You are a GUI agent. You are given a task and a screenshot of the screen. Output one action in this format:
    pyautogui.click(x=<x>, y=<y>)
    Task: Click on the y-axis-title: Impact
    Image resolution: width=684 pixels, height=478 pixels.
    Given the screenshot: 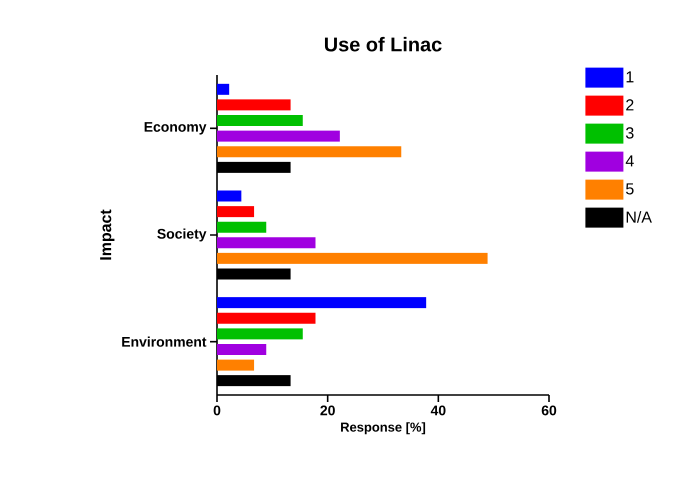 What is the action you would take?
    pyautogui.click(x=107, y=235)
    